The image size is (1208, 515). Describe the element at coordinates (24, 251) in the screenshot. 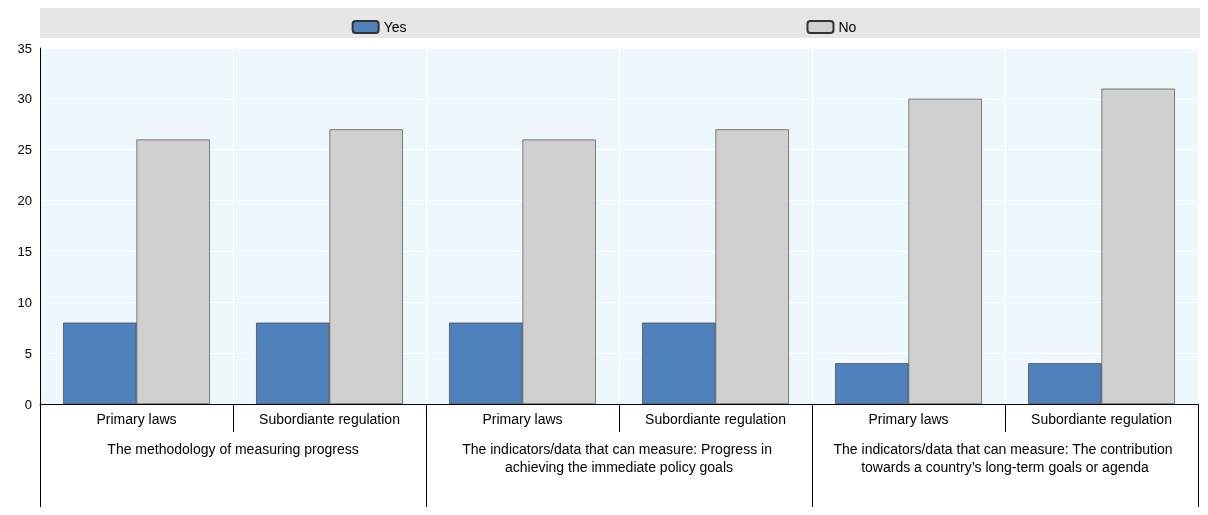

I see `y-tick-label: 15` at that location.